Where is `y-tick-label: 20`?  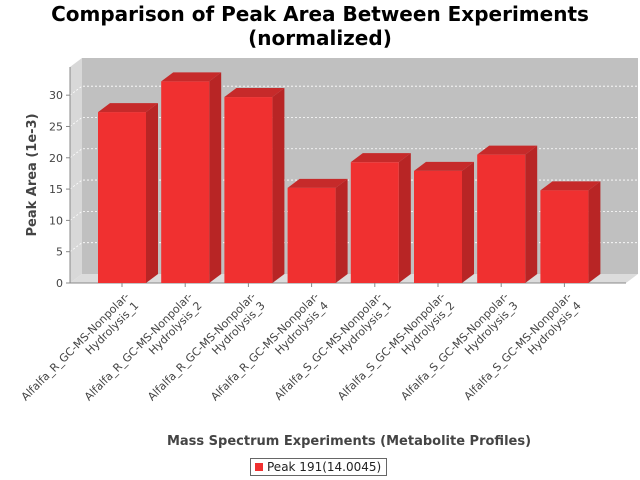 y-tick-label: 20 is located at coordinates (56, 158).